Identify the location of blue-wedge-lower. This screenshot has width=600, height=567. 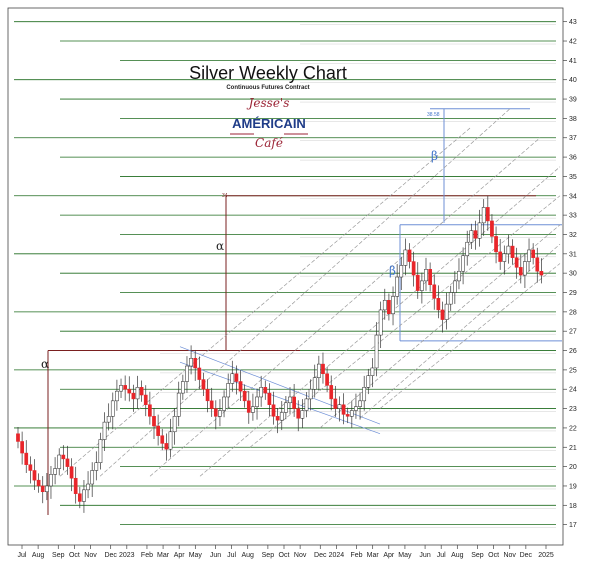
(280, 398).